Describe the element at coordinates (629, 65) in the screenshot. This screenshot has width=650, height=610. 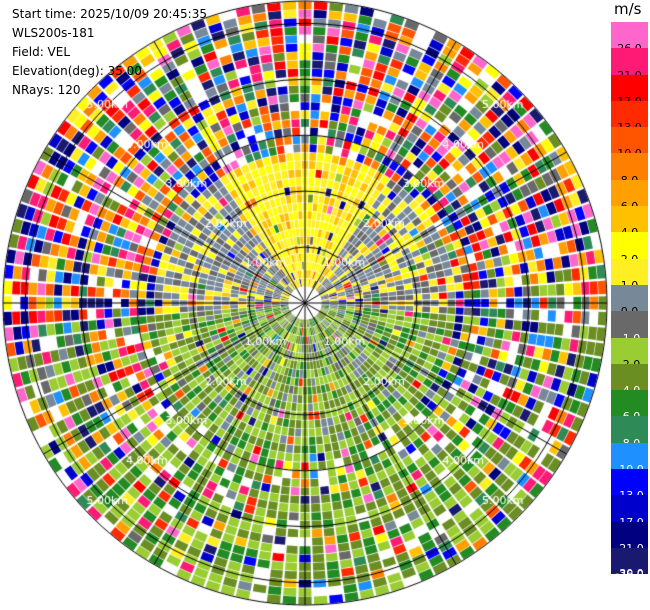
I see `colorbar-cell: 21.0` at that location.